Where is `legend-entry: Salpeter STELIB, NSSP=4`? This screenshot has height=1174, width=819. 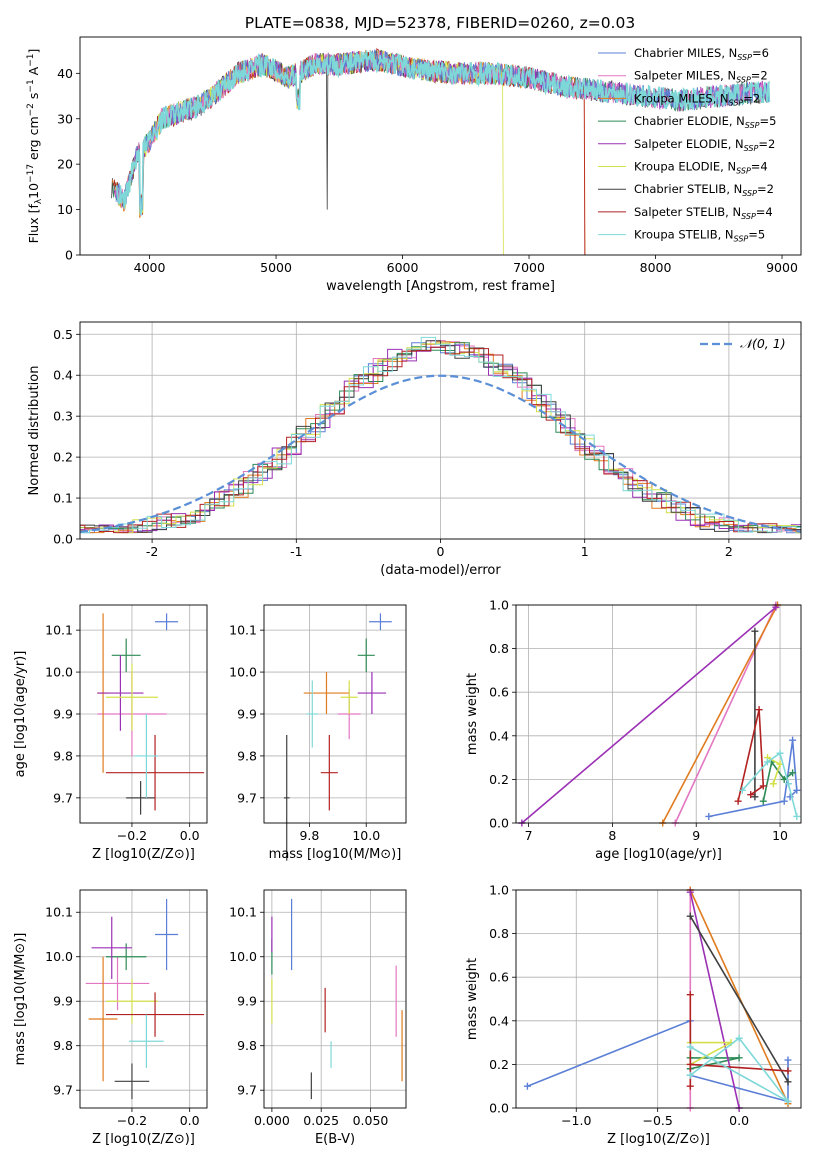 legend-entry: Salpeter STELIB, NSSP=4 is located at coordinates (703, 213).